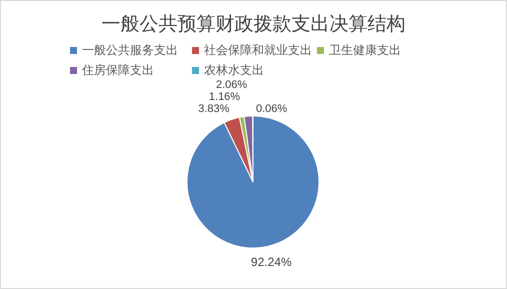 Image resolution: width=507 pixels, height=289 pixels. What do you see at coordinates (258, 50) in the screenshot?
I see `legend-label: 社会保障和就业支出` at bounding box center [258, 50].